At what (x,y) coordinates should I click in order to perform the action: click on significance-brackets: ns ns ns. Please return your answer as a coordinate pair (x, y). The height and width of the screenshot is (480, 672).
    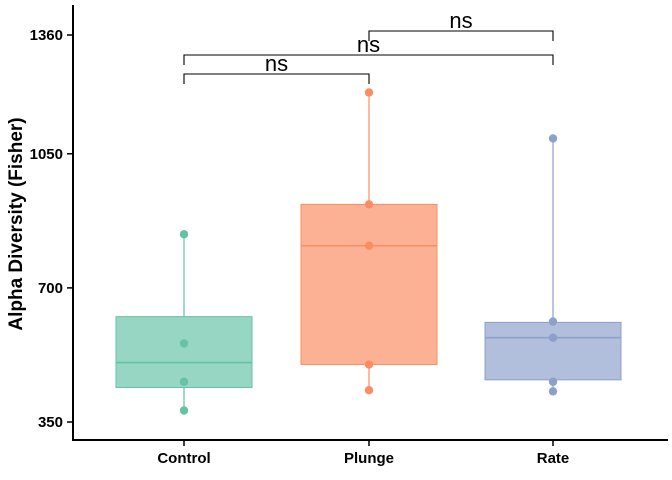
    Looking at the image, I should click on (368, 46).